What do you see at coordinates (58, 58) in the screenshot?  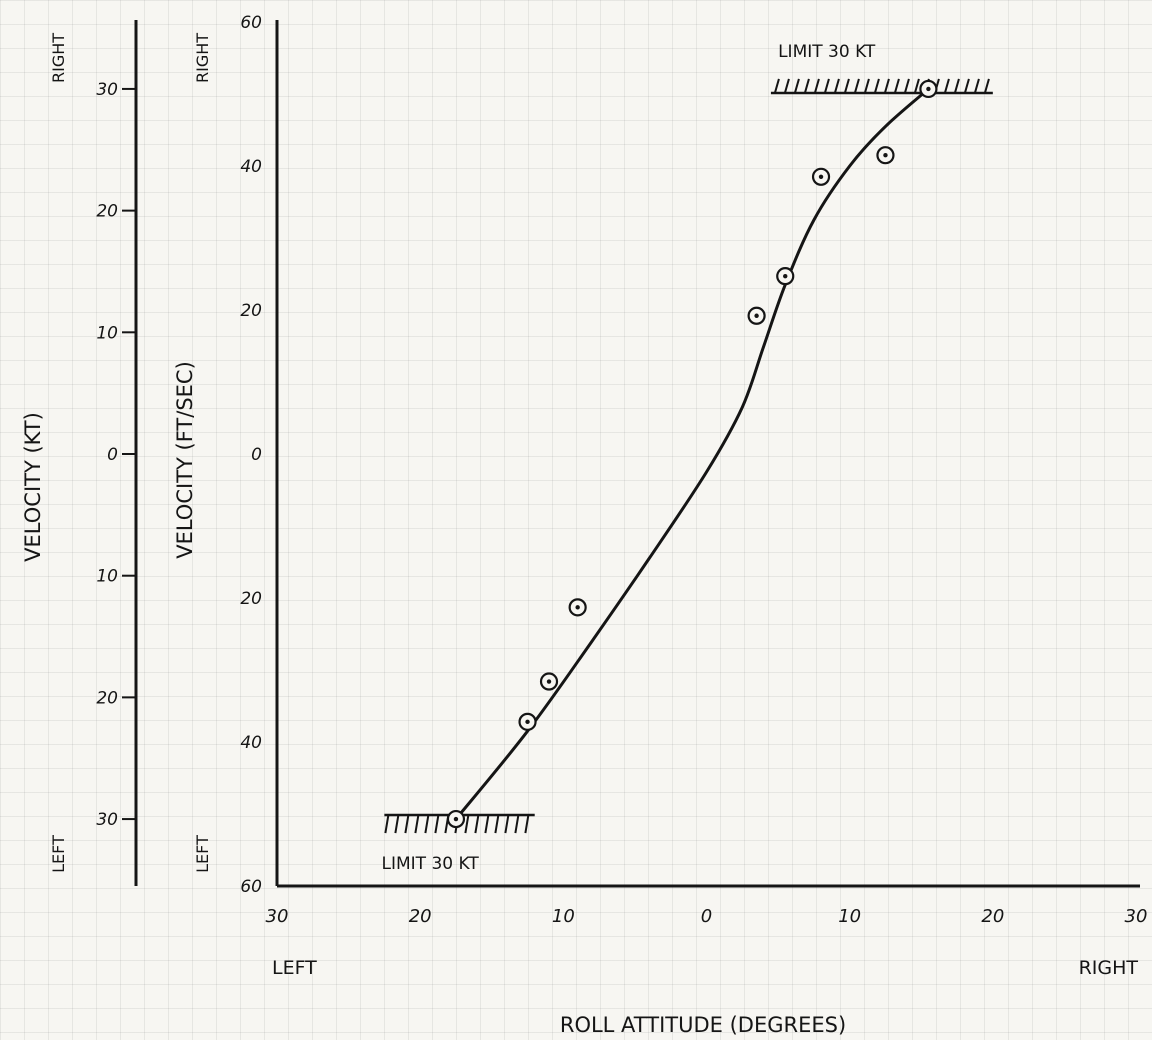 I see `kt-axis-right-label: RIGHT` at bounding box center [58, 58].